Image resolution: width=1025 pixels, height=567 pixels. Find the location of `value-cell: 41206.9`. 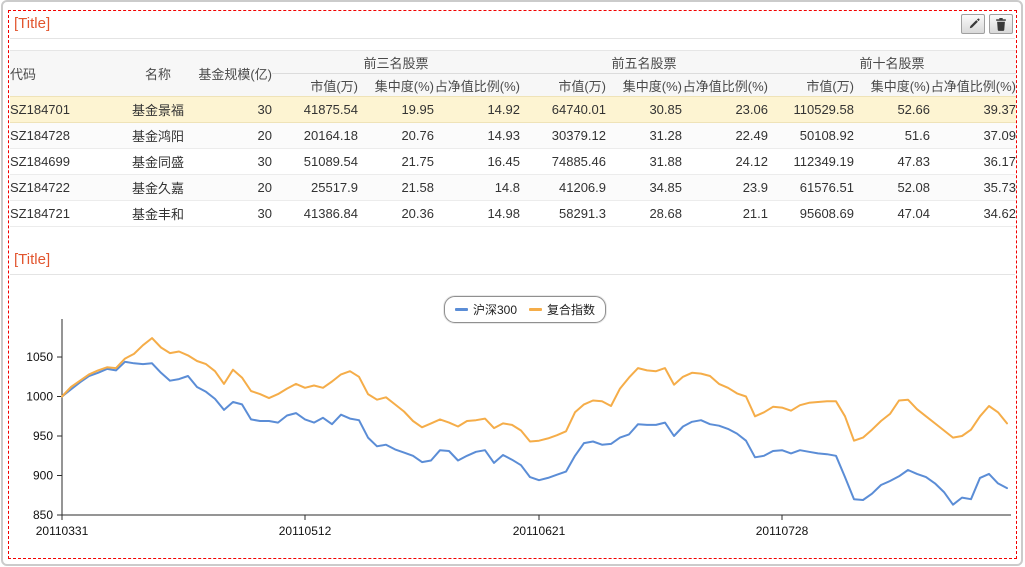

value-cell: 41206.9 is located at coordinates (563, 187).